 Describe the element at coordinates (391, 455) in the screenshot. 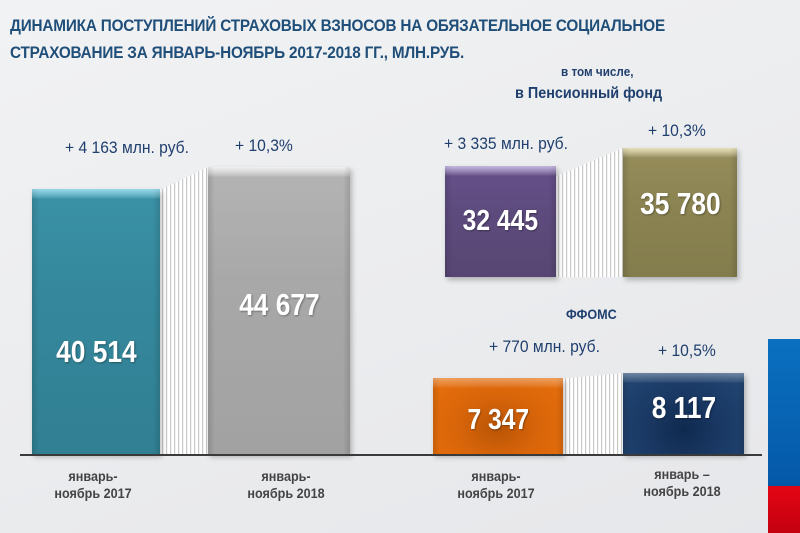

I see `x-axis-baseline` at that location.